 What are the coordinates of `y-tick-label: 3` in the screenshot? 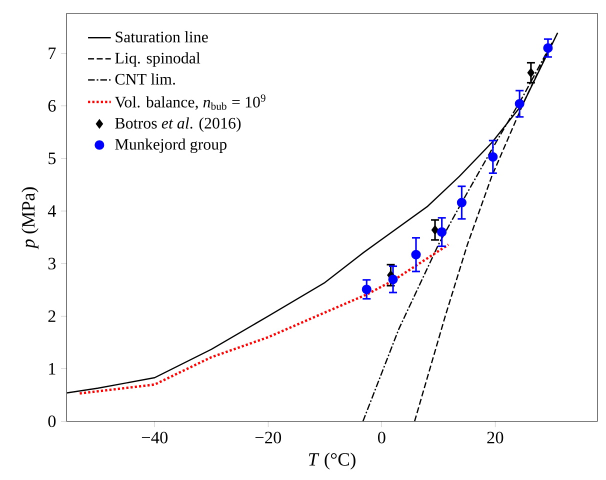 It's located at (52, 264).